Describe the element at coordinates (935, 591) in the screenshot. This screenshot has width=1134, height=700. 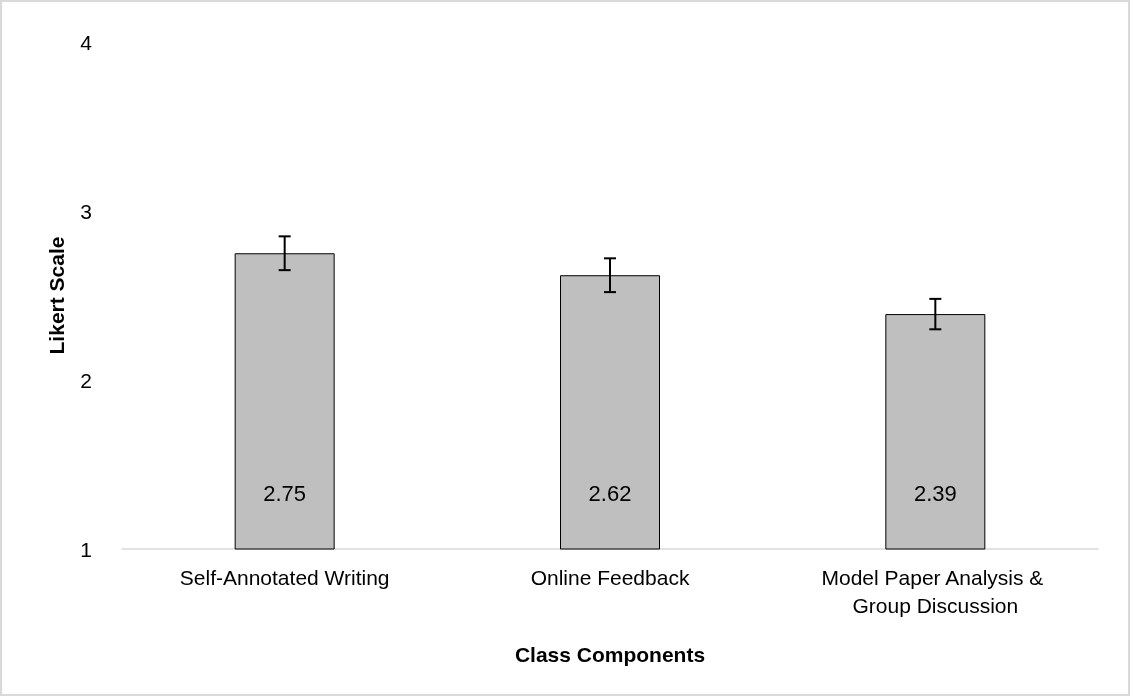
I see `x-tick-label: Model Paper Analysis & Group Discussion` at that location.